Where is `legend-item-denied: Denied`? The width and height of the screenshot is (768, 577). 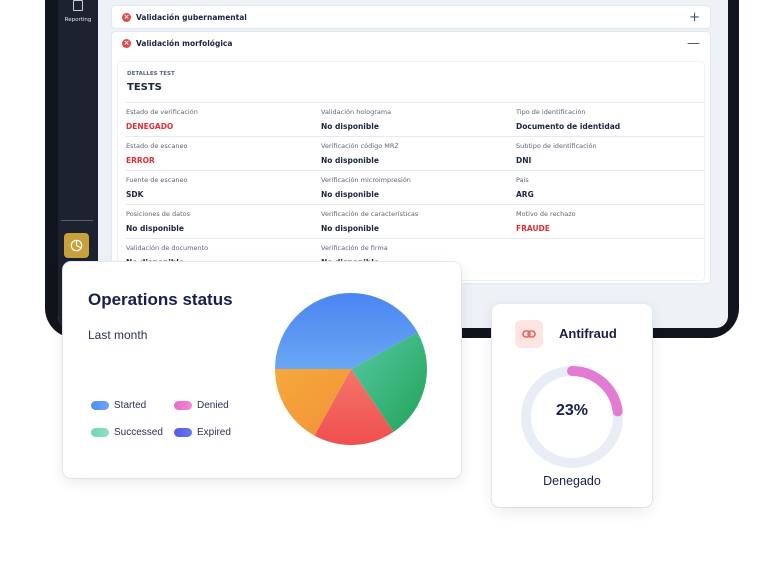 legend-item-denied: Denied is located at coordinates (201, 405).